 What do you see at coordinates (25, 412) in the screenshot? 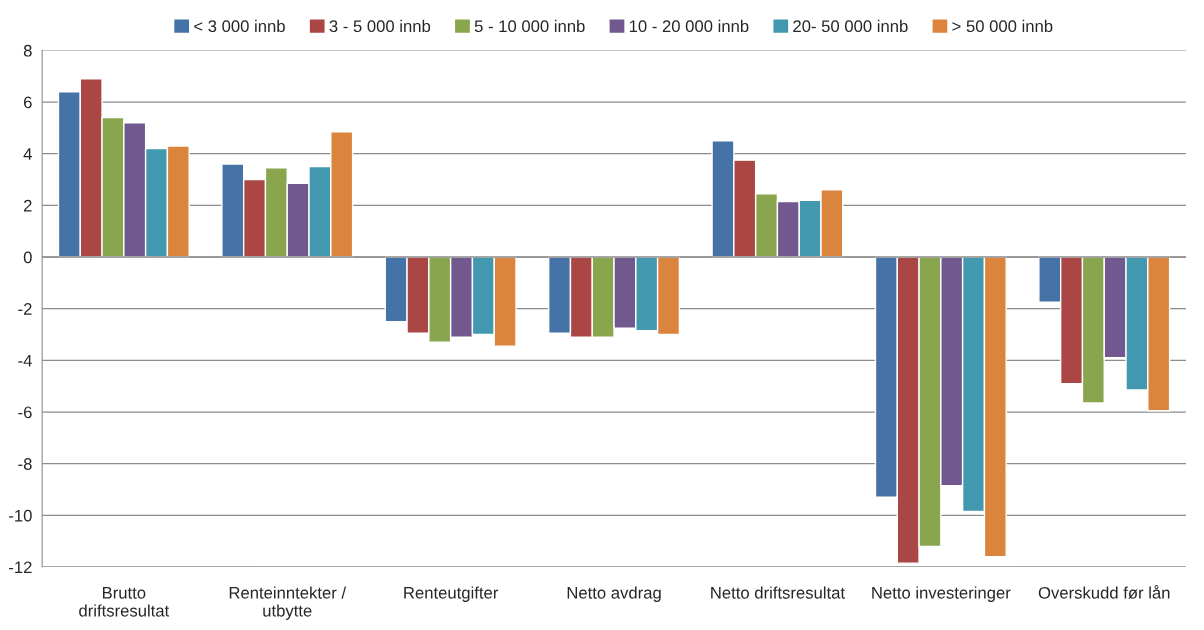
I see `y-tick-label: -6` at bounding box center [25, 412].